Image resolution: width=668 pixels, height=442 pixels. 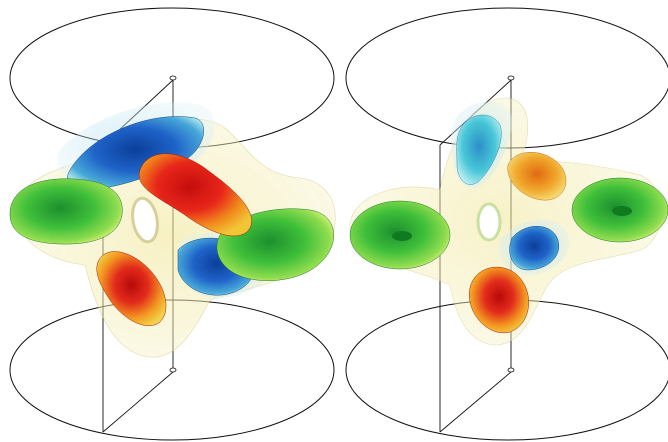 I want to click on left-bottom-marker, so click(x=173, y=370).